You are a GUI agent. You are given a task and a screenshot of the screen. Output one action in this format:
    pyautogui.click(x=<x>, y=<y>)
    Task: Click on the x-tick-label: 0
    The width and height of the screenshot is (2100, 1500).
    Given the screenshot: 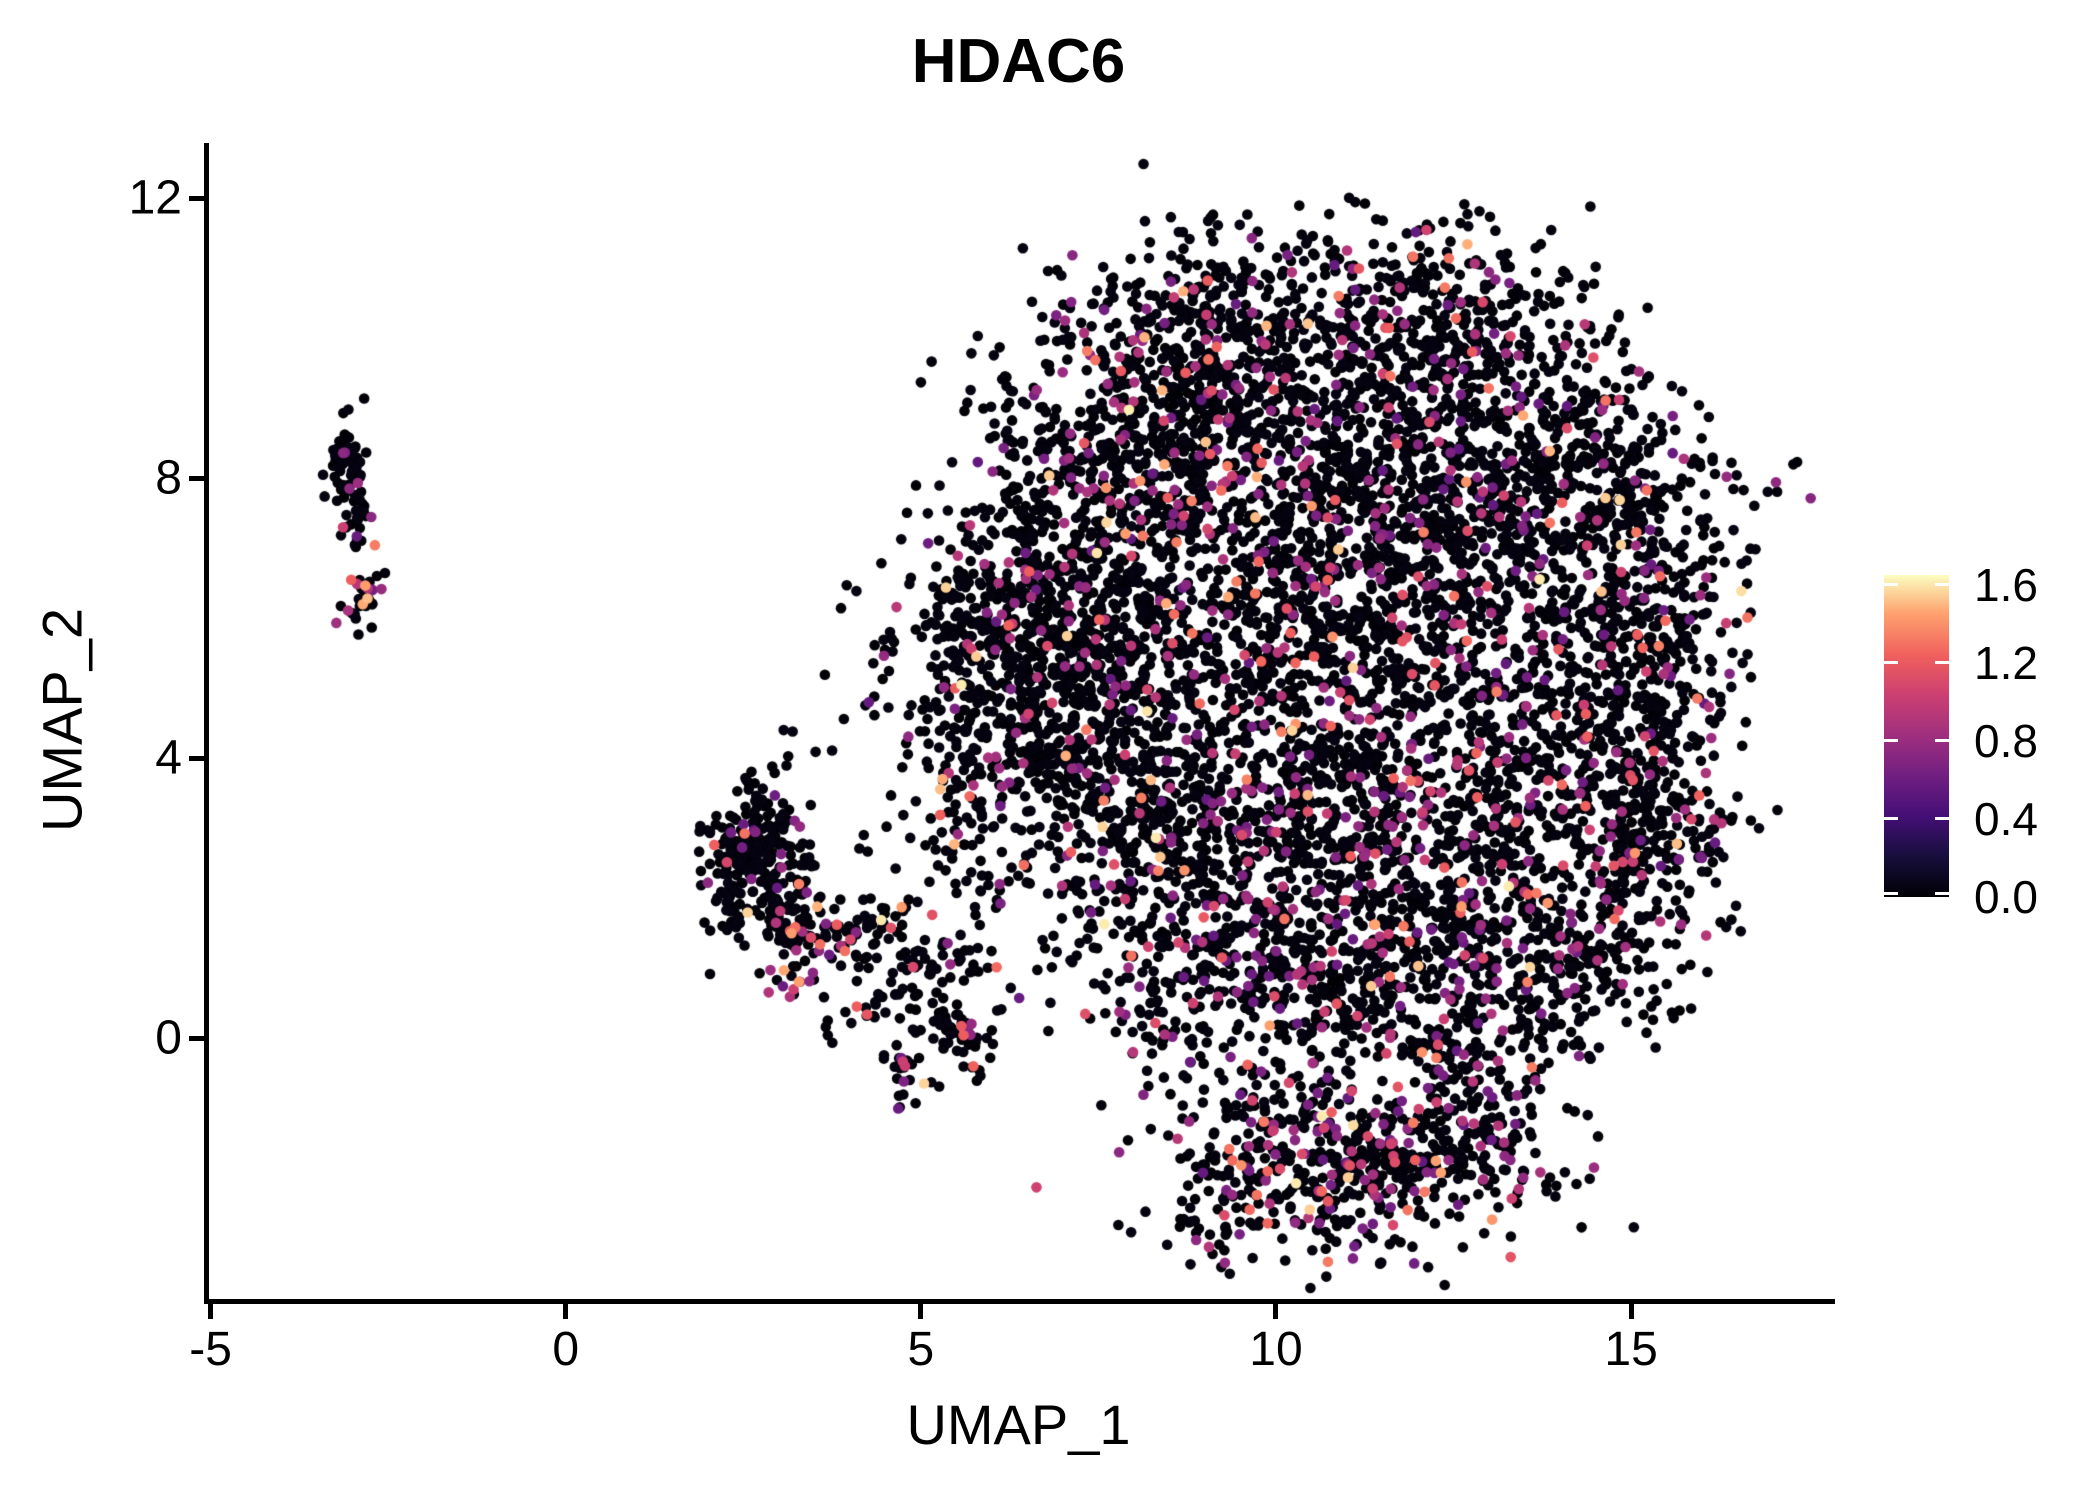 What is the action you would take?
    pyautogui.click(x=566, y=1349)
    